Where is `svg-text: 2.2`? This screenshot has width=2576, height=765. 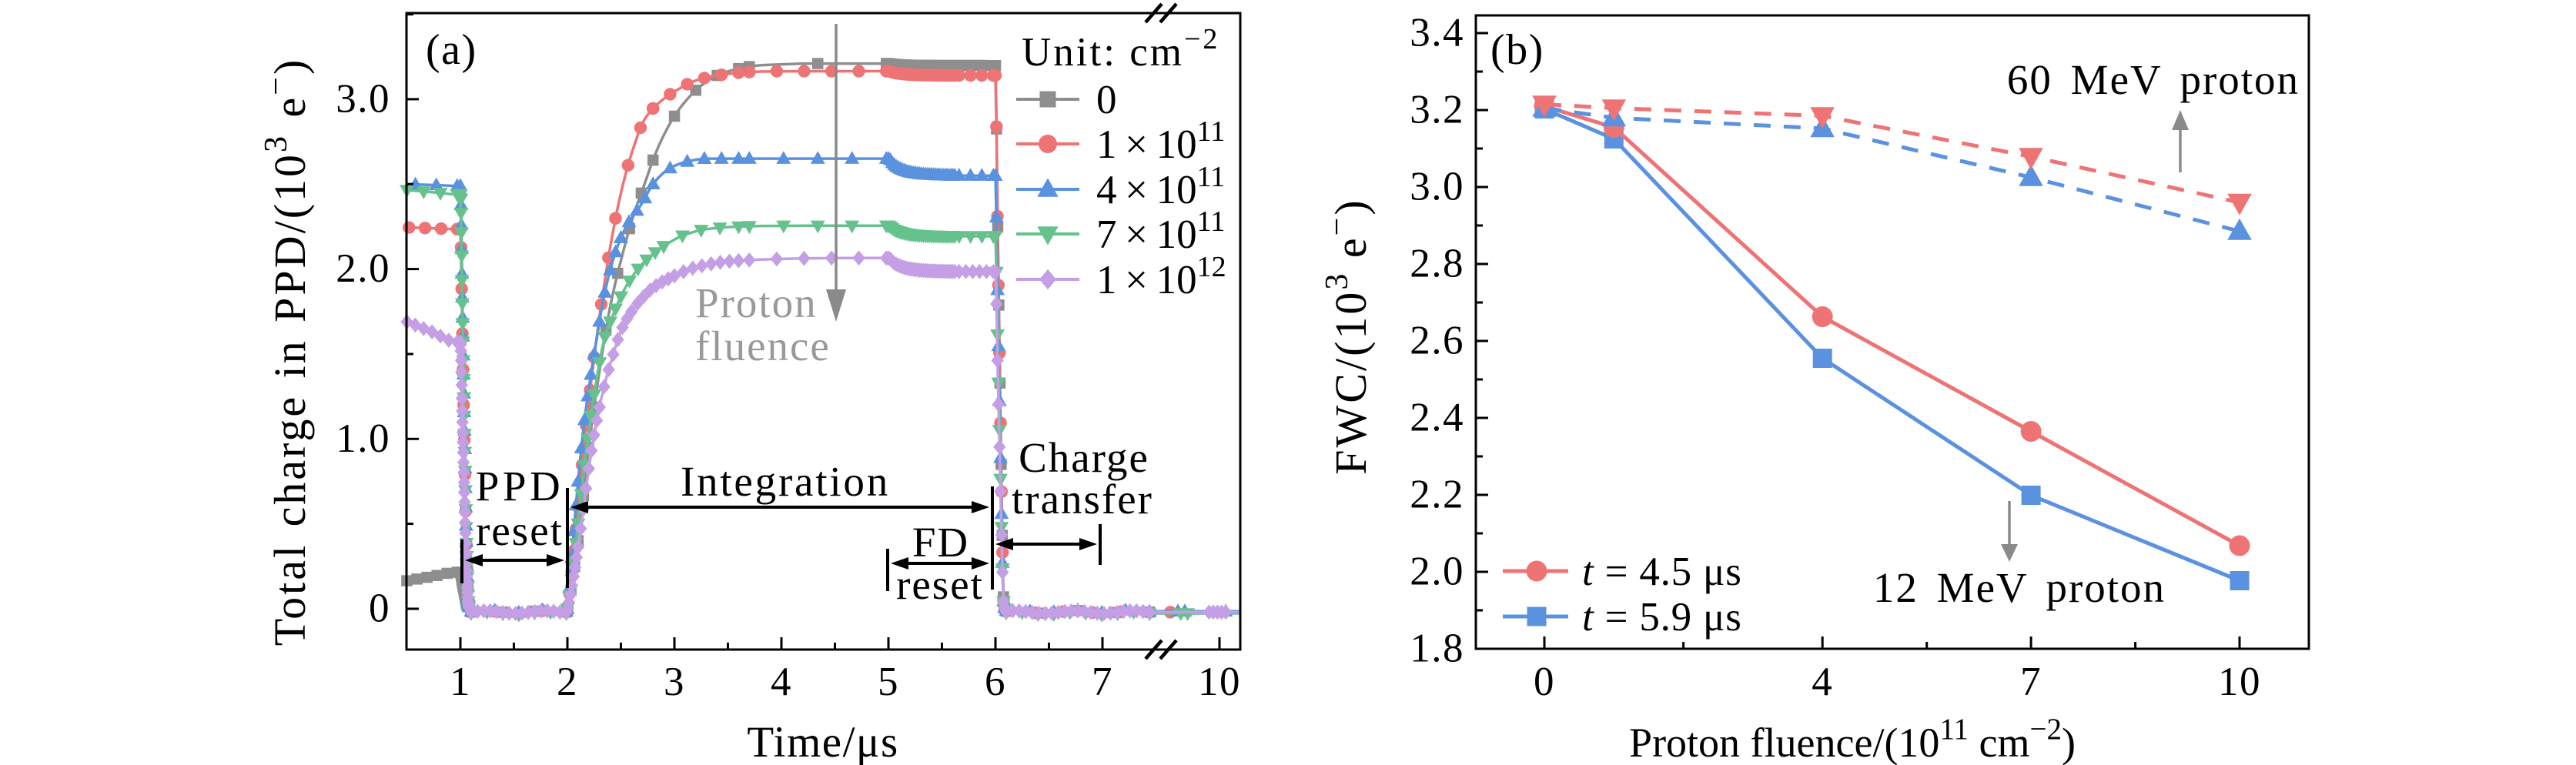 svg-text: 2.2 is located at coordinates (1437, 495).